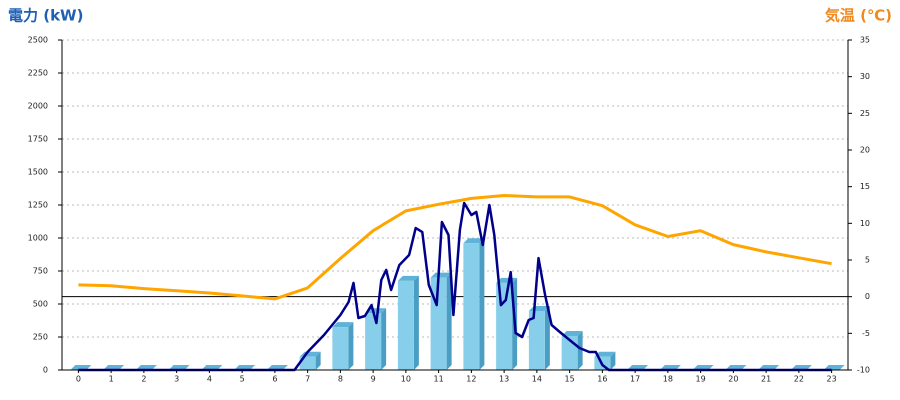 The height and width of the screenshot is (400, 900). I want to click on y-tick-label: 1000, so click(38, 238).